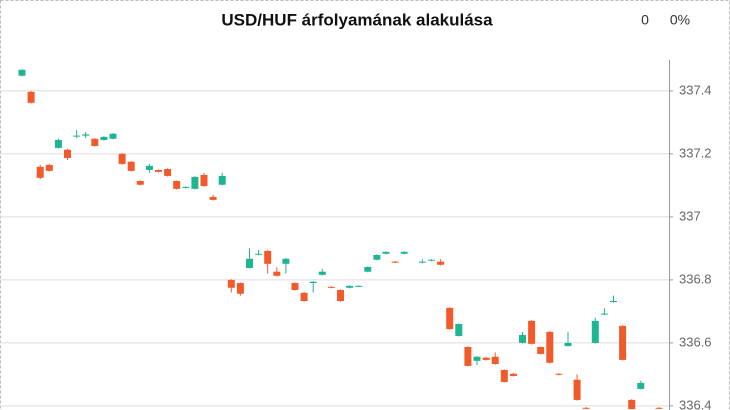 The image size is (730, 410). Describe the element at coordinates (695, 89) in the screenshot. I see `y-tick-label: 337.4` at that location.